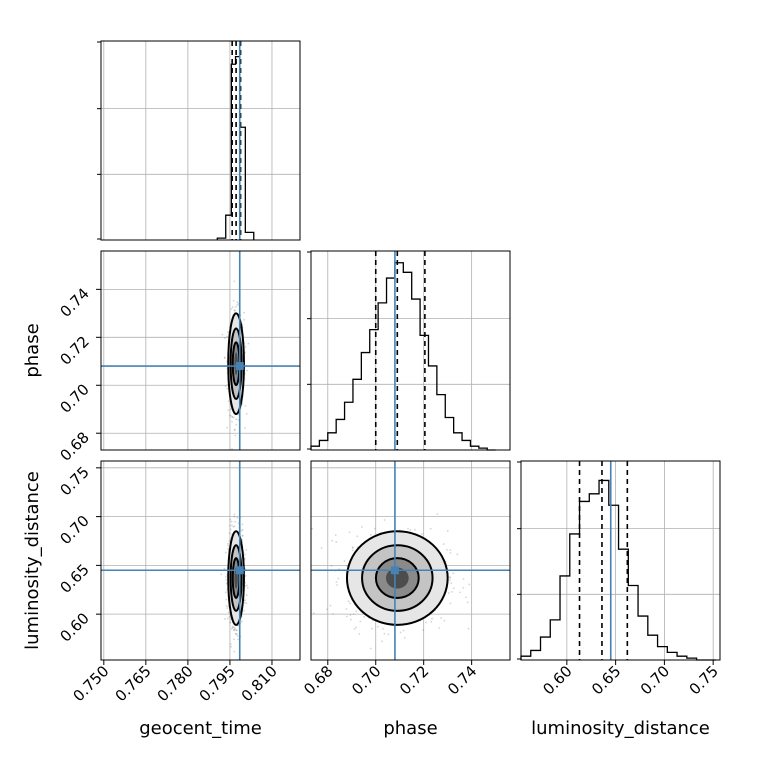 The height and width of the screenshot is (760, 760). Describe the element at coordinates (390, 699) in the screenshot. I see `x-axis-phase: 0.68 0.70 0.72 0.74 phase` at that location.